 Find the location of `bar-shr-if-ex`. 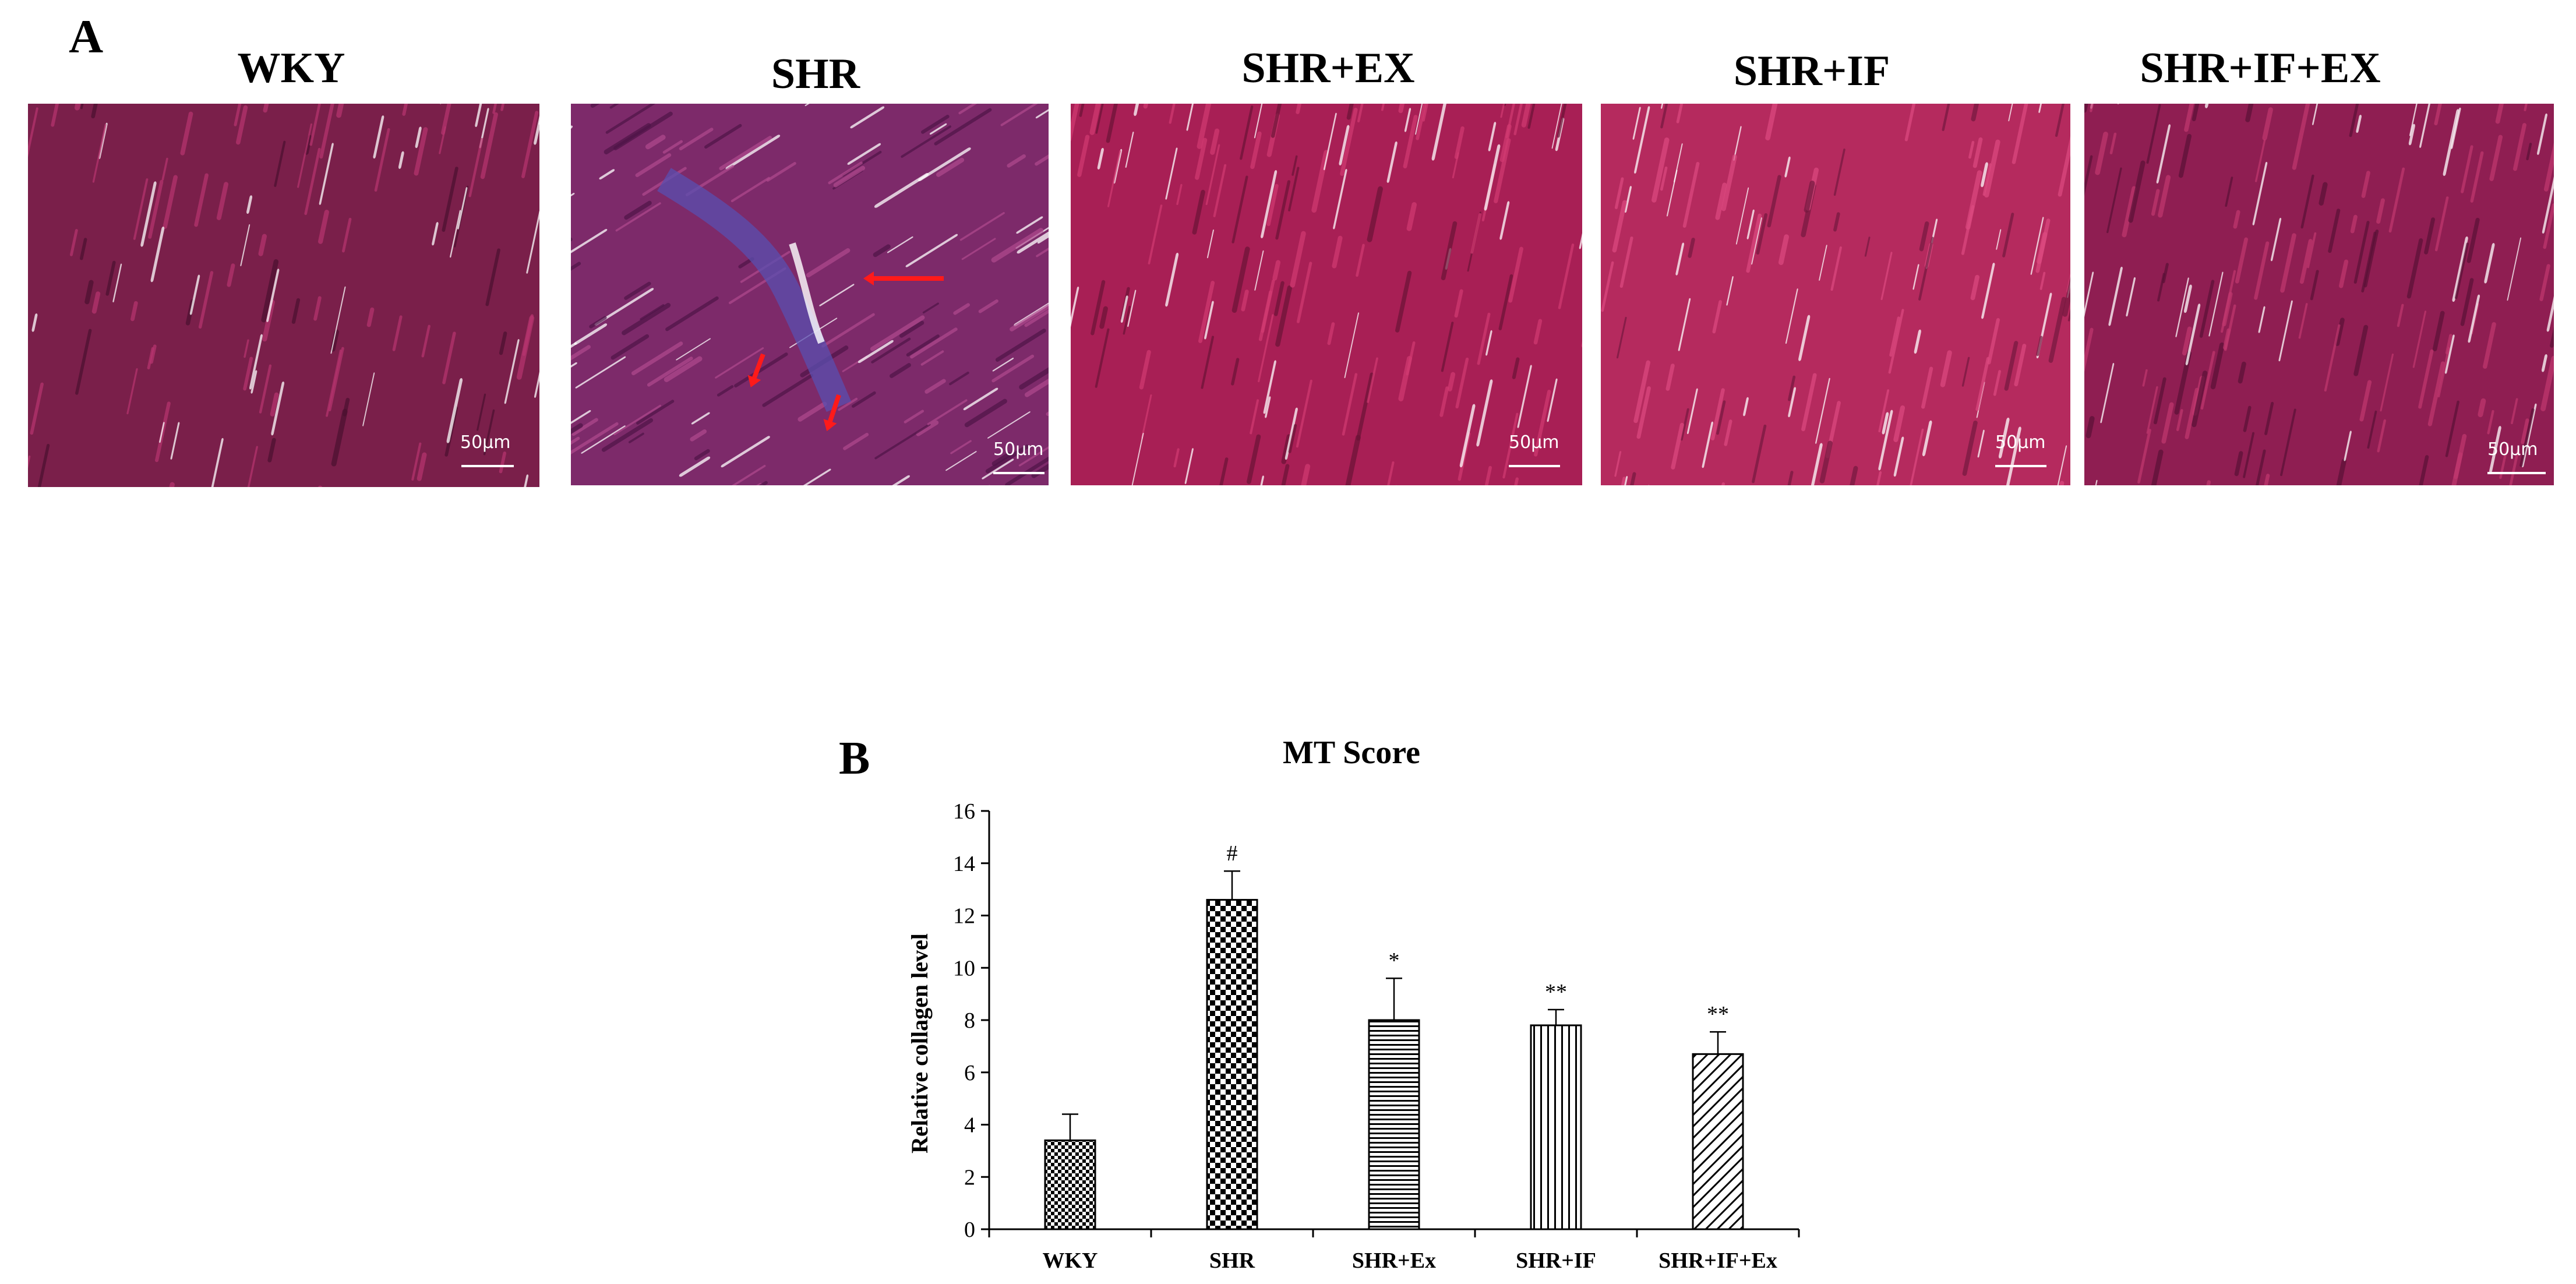

bar-shr-if-ex is located at coordinates (1718, 1142).